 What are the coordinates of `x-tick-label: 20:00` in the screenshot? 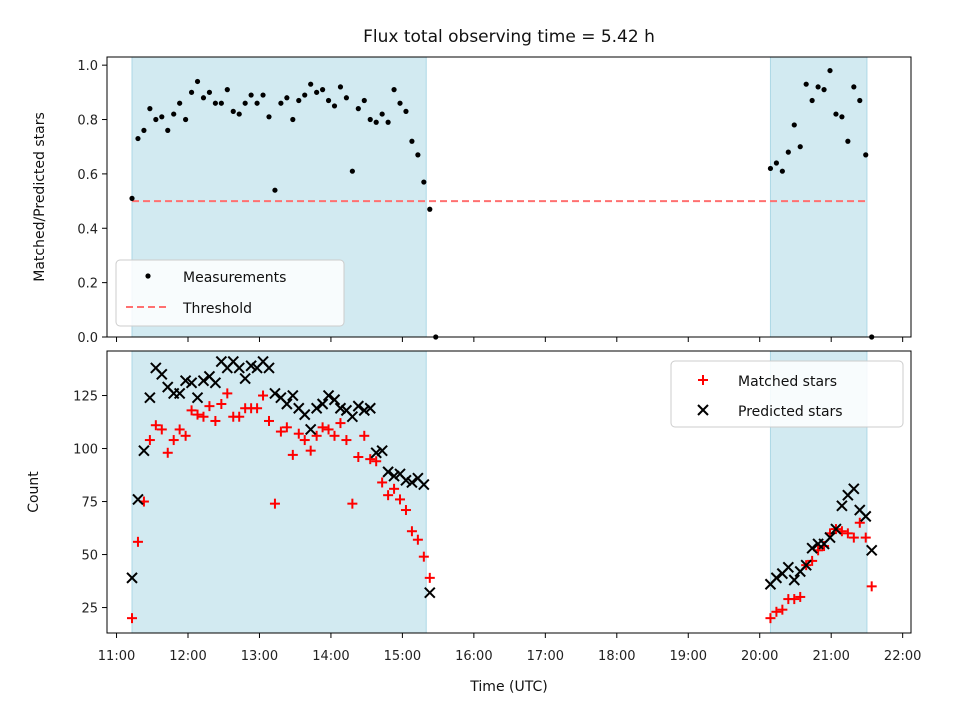 It's located at (759, 656).